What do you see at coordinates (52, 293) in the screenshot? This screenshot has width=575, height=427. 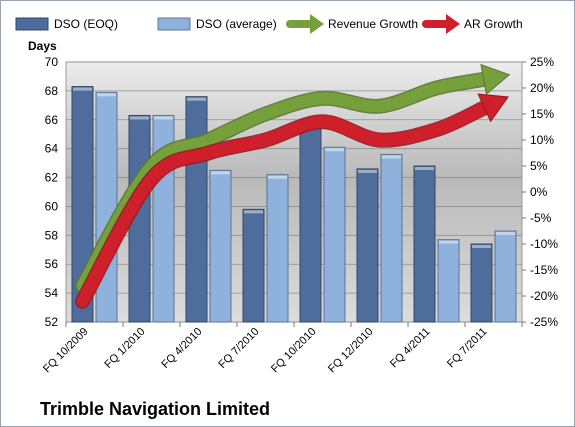 I see `y-tick-label: 54` at bounding box center [52, 293].